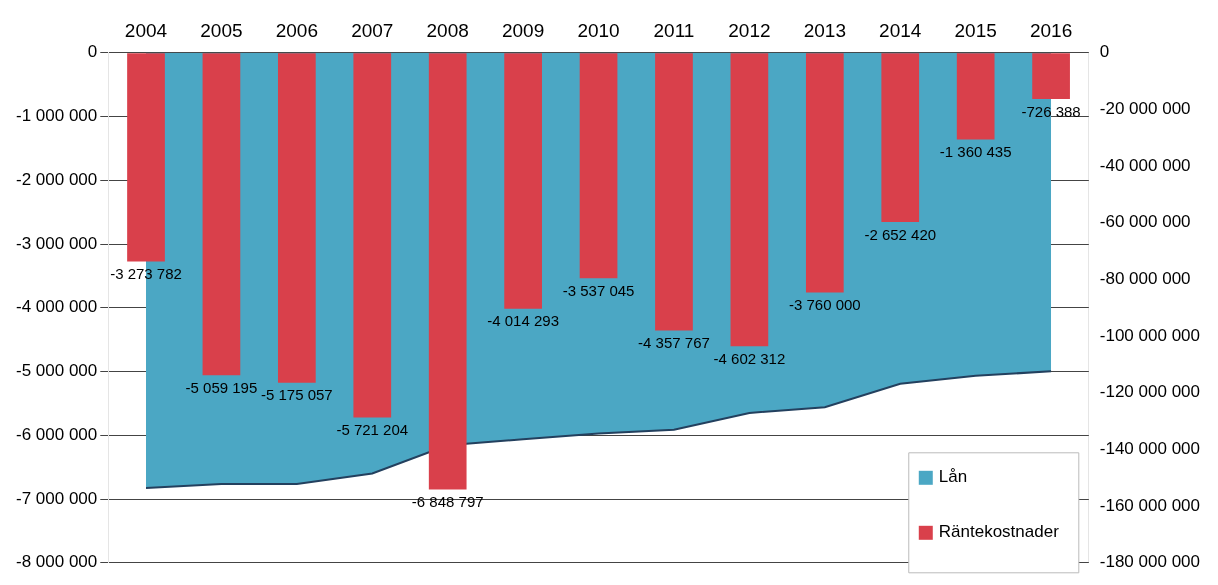  I want to click on x-tick-label: 2016, so click(1051, 30).